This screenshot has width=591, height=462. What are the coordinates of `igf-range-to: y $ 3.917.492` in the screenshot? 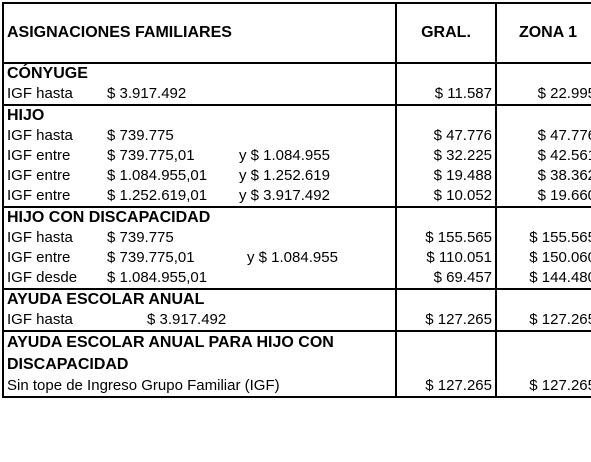 It's located at (284, 195).